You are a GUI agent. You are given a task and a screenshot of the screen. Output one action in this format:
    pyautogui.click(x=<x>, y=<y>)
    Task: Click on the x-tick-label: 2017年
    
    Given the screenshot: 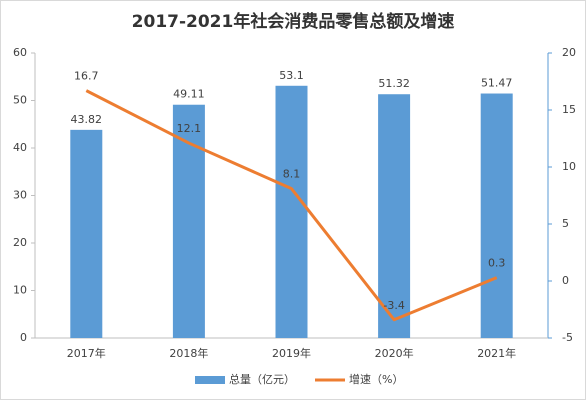 What is the action you would take?
    pyautogui.click(x=86, y=353)
    